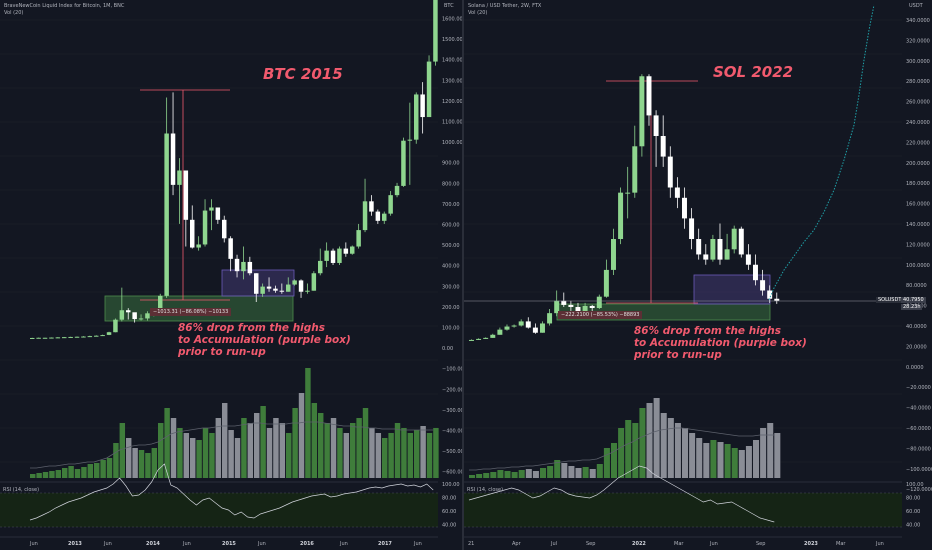 This screenshot has width=932, height=550. I want to click on y-tick-label: 700.00, so click(451, 205).